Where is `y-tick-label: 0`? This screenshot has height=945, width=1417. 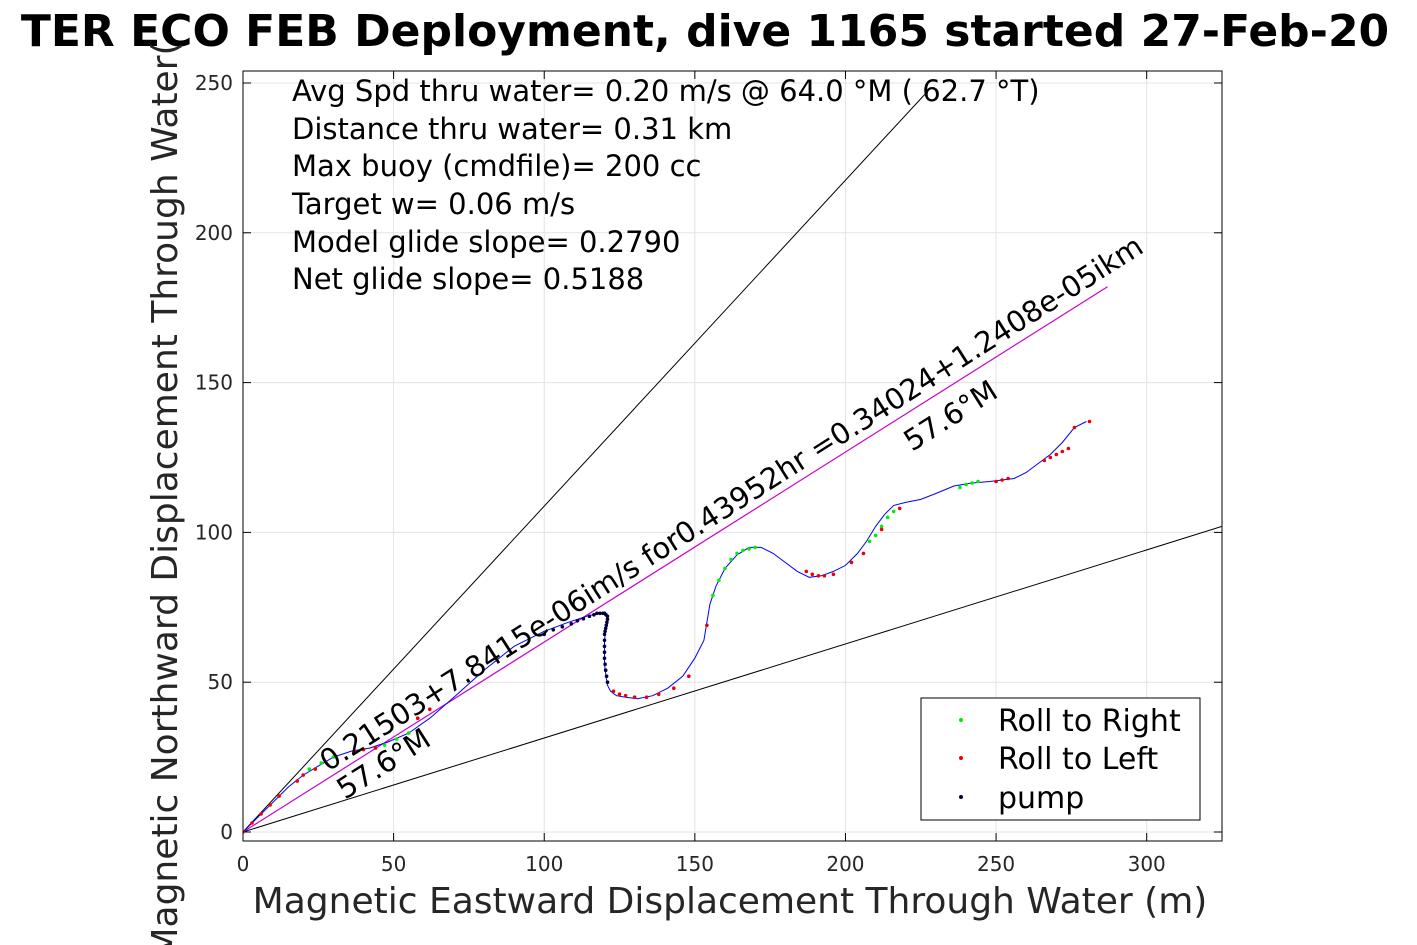
y-tick-label: 0 is located at coordinates (226, 832).